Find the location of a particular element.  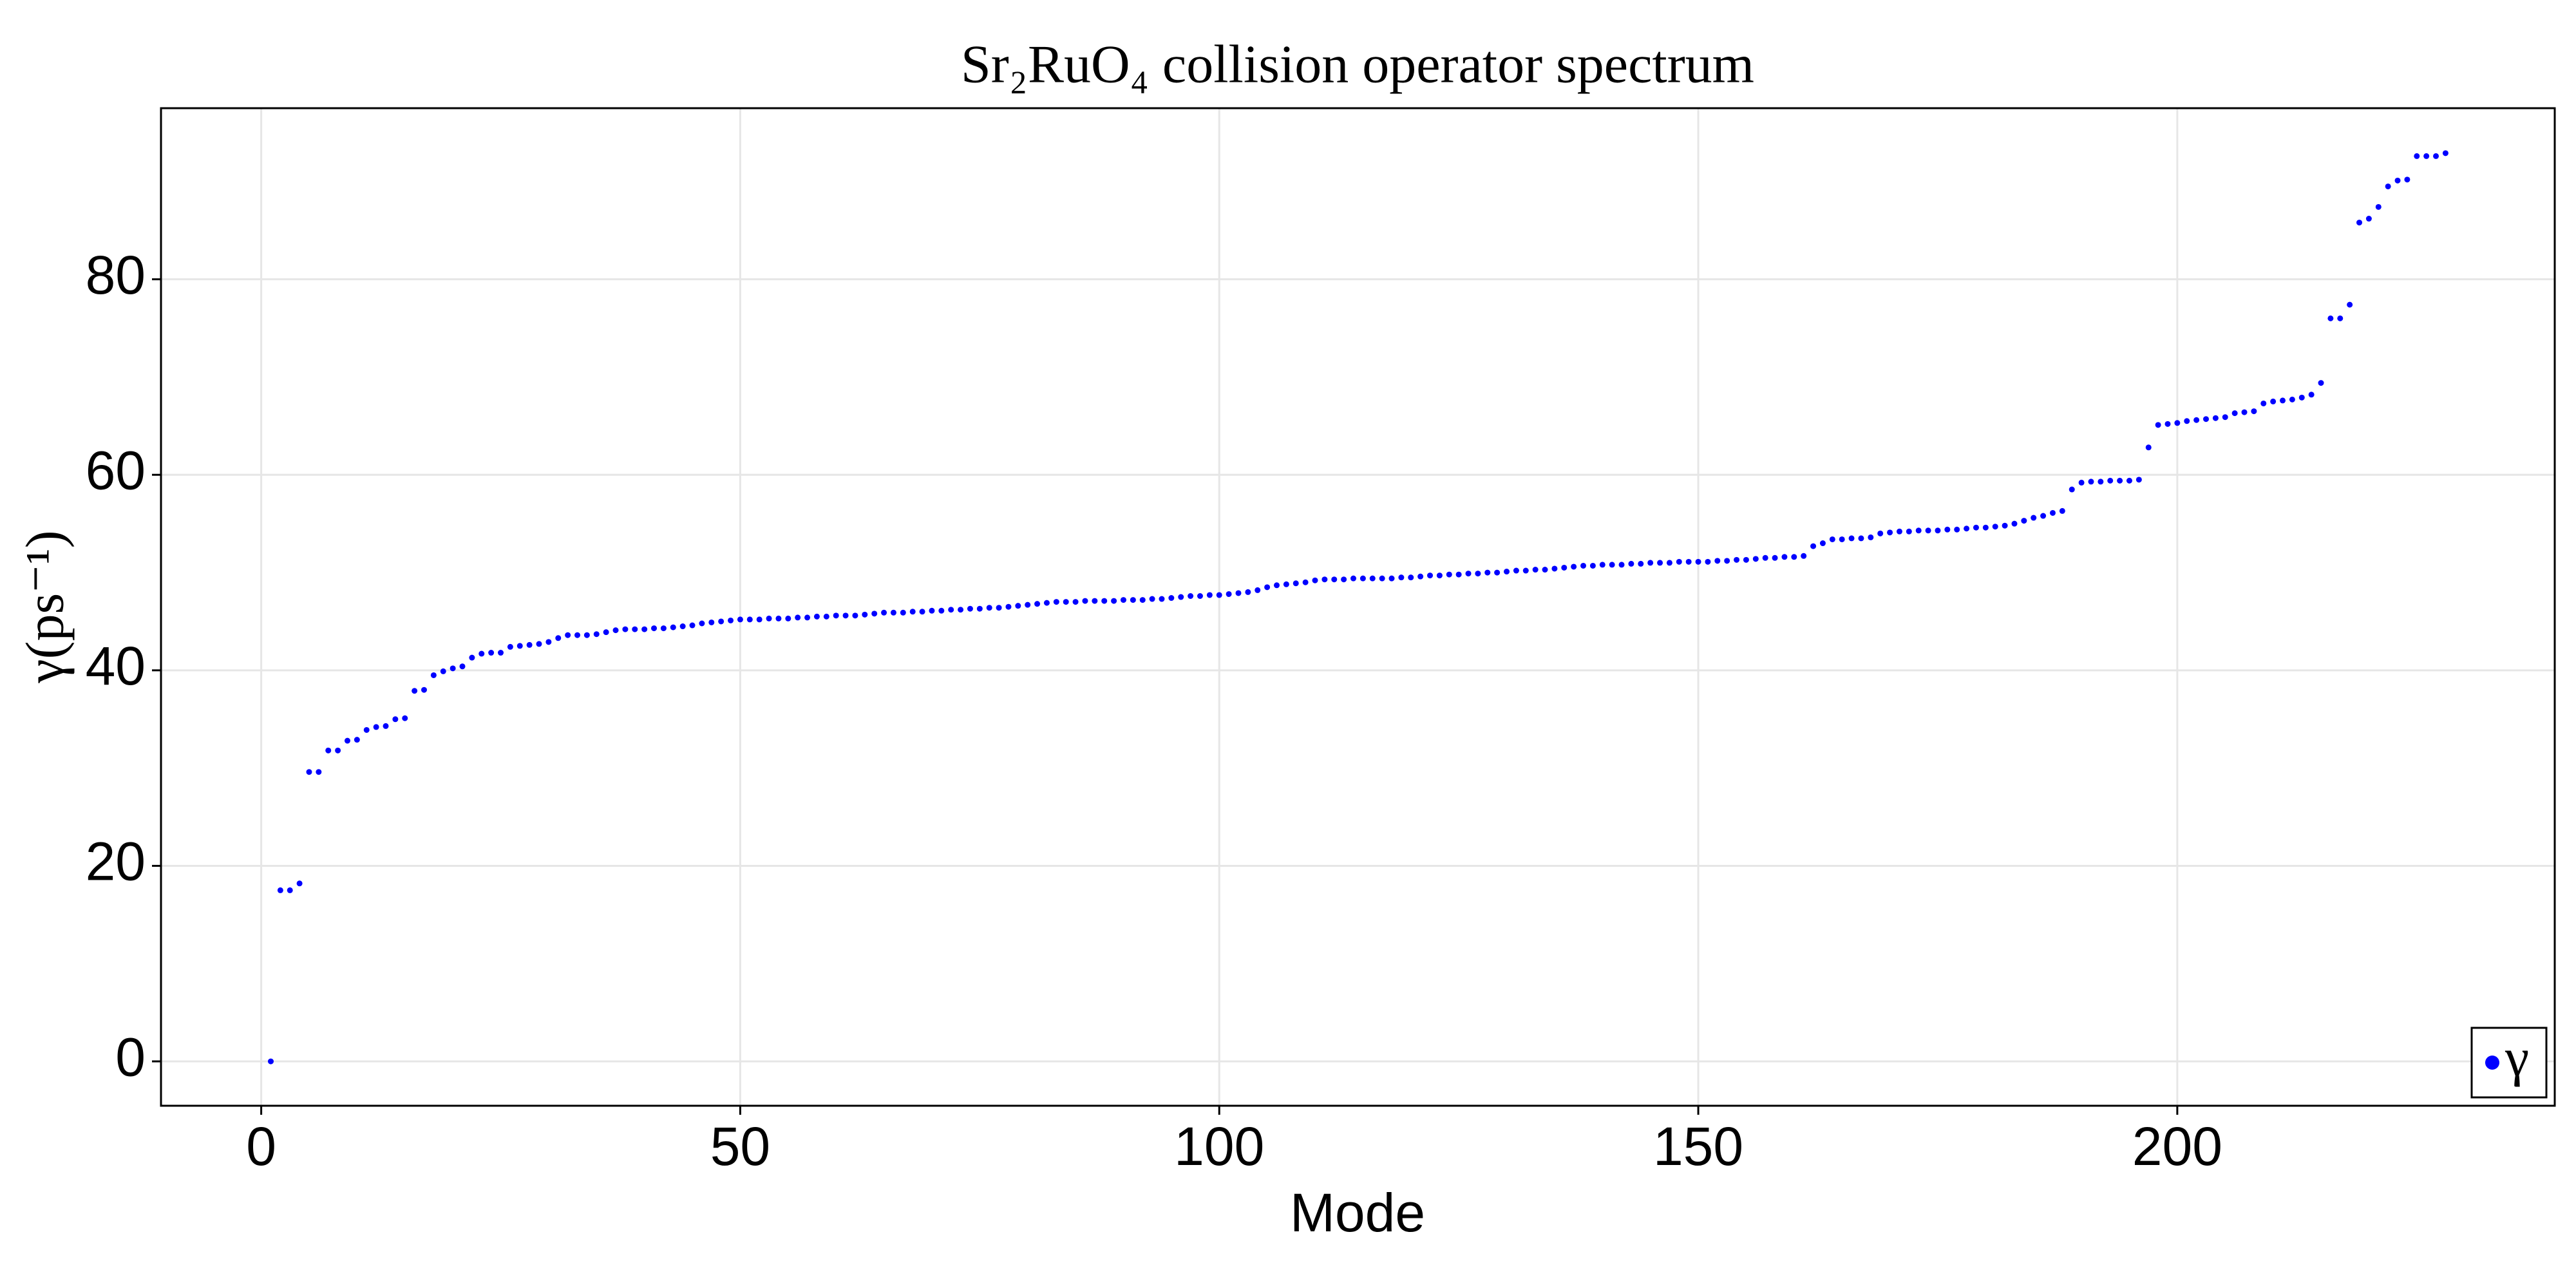

y-tick-label: 80 is located at coordinates (116, 275).